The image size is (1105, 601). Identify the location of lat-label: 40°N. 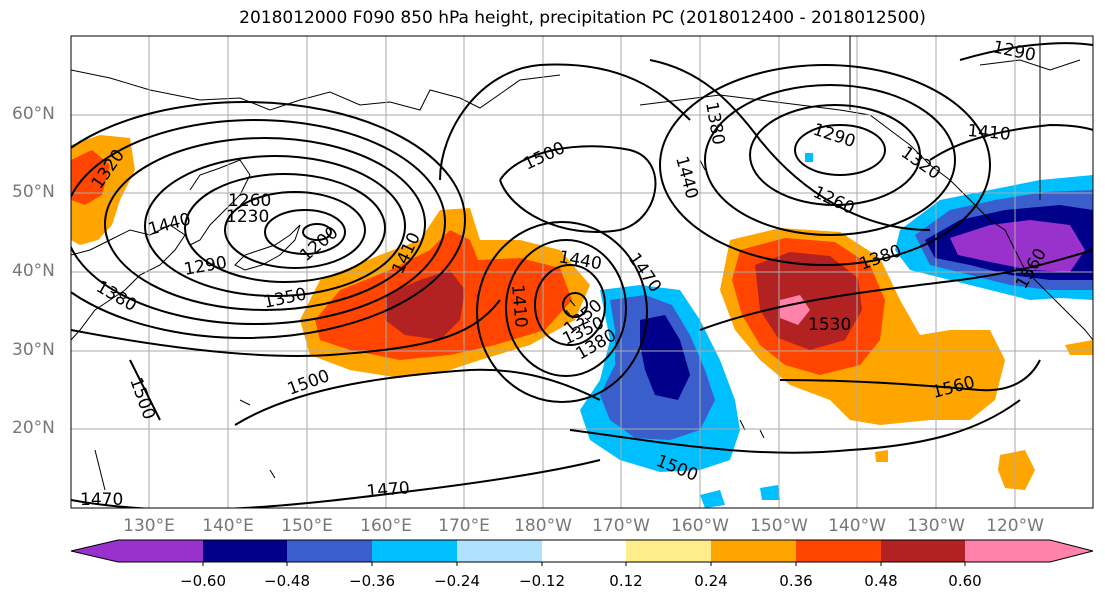
(33, 271).